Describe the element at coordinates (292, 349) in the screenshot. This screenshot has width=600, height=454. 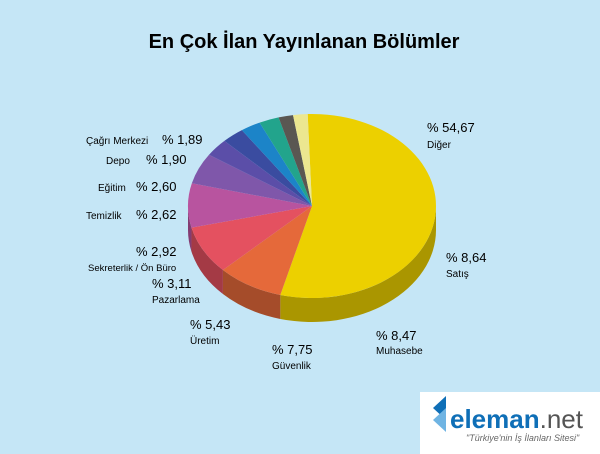
I see `slice-percent-3: % 7,75` at that location.